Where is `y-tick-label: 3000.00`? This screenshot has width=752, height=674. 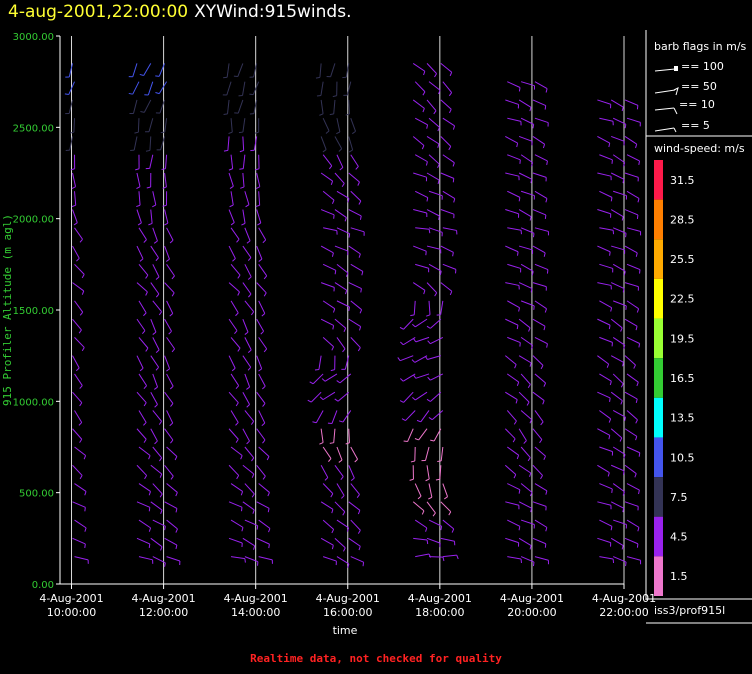
y-tick-label: 3000.00 is located at coordinates (33, 37).